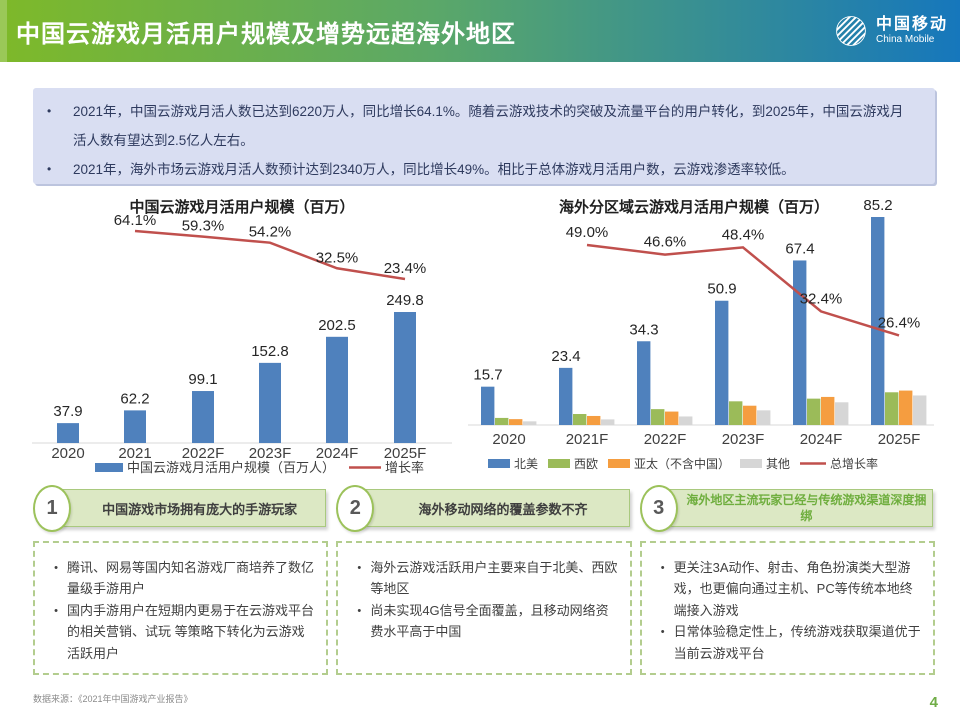 The height and width of the screenshot is (720, 960). What do you see at coordinates (665, 242) in the screenshot?
I see `growth-rate-label: 46.6%` at bounding box center [665, 242].